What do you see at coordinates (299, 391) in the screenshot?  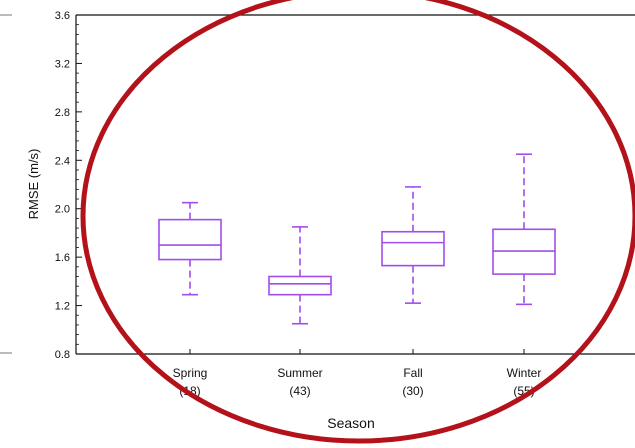 I see `x-count-label: (43)` at bounding box center [299, 391].